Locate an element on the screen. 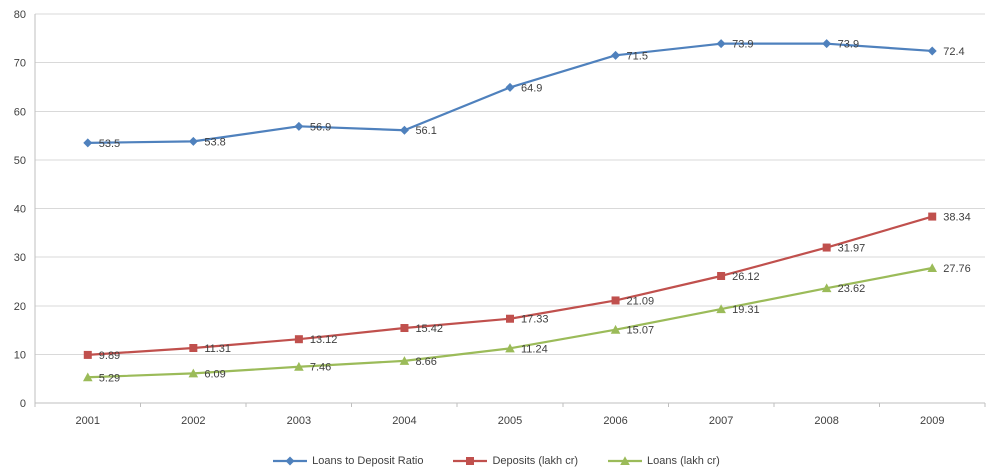 Image resolution: width=993 pixels, height=475 pixels. square-legend-icon is located at coordinates (470, 460).